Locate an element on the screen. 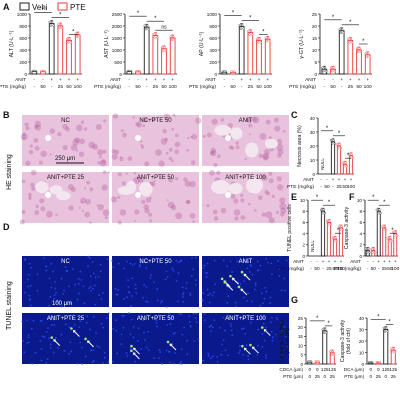 The height and width of the screenshot is (400, 400). he-tile-label: ANIT+PTE 50 is located at coordinates (156, 178).